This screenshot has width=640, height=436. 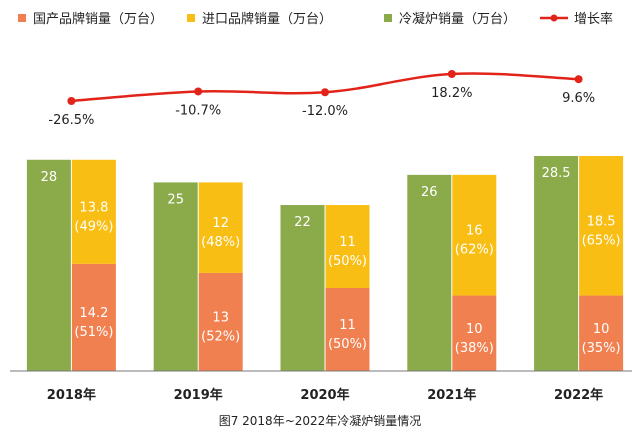 What do you see at coordinates (320, 420) in the screenshot?
I see `chart-caption: 图7 2018年~2022年冷凝炉销量情况` at bounding box center [320, 420].